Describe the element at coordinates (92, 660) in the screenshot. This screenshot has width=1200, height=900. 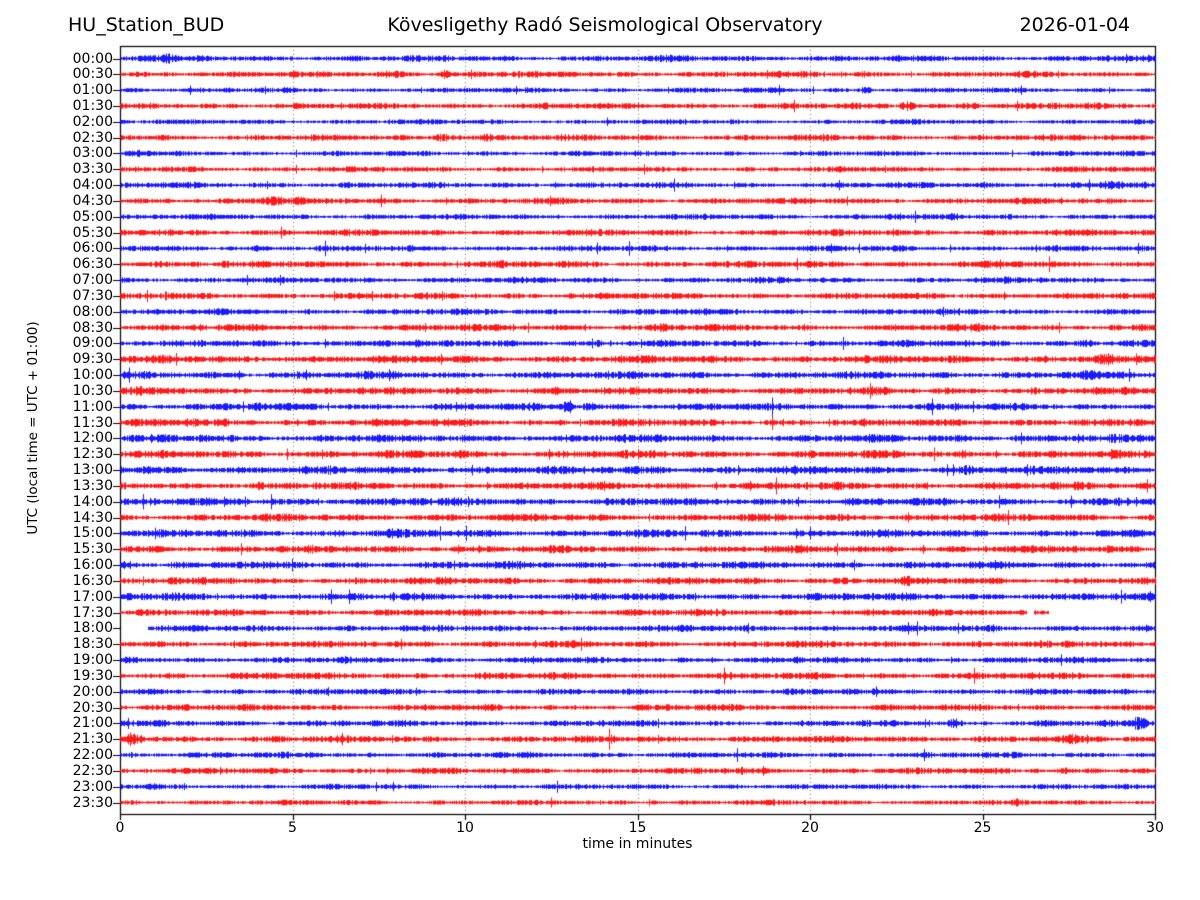
I see `y-tick-label: 19:00` at that location.